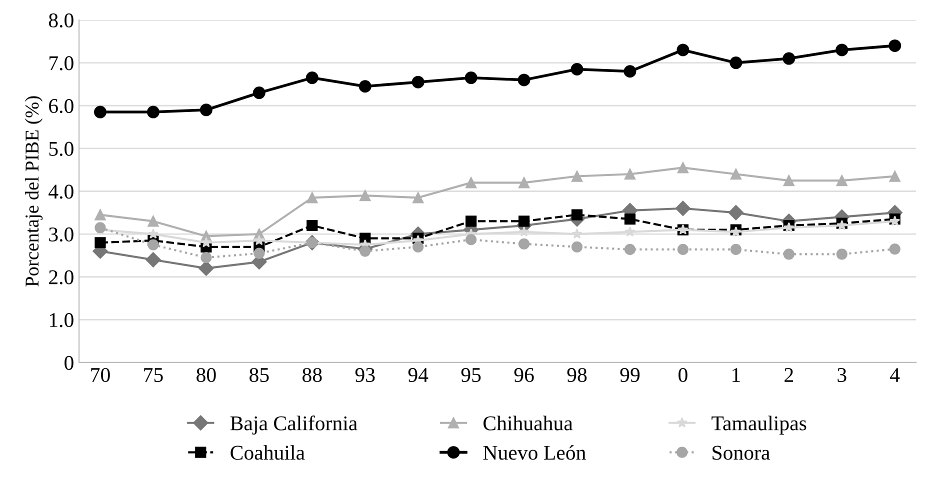  What do you see at coordinates (842, 375) in the screenshot?
I see `x-tick-label: 3` at bounding box center [842, 375].